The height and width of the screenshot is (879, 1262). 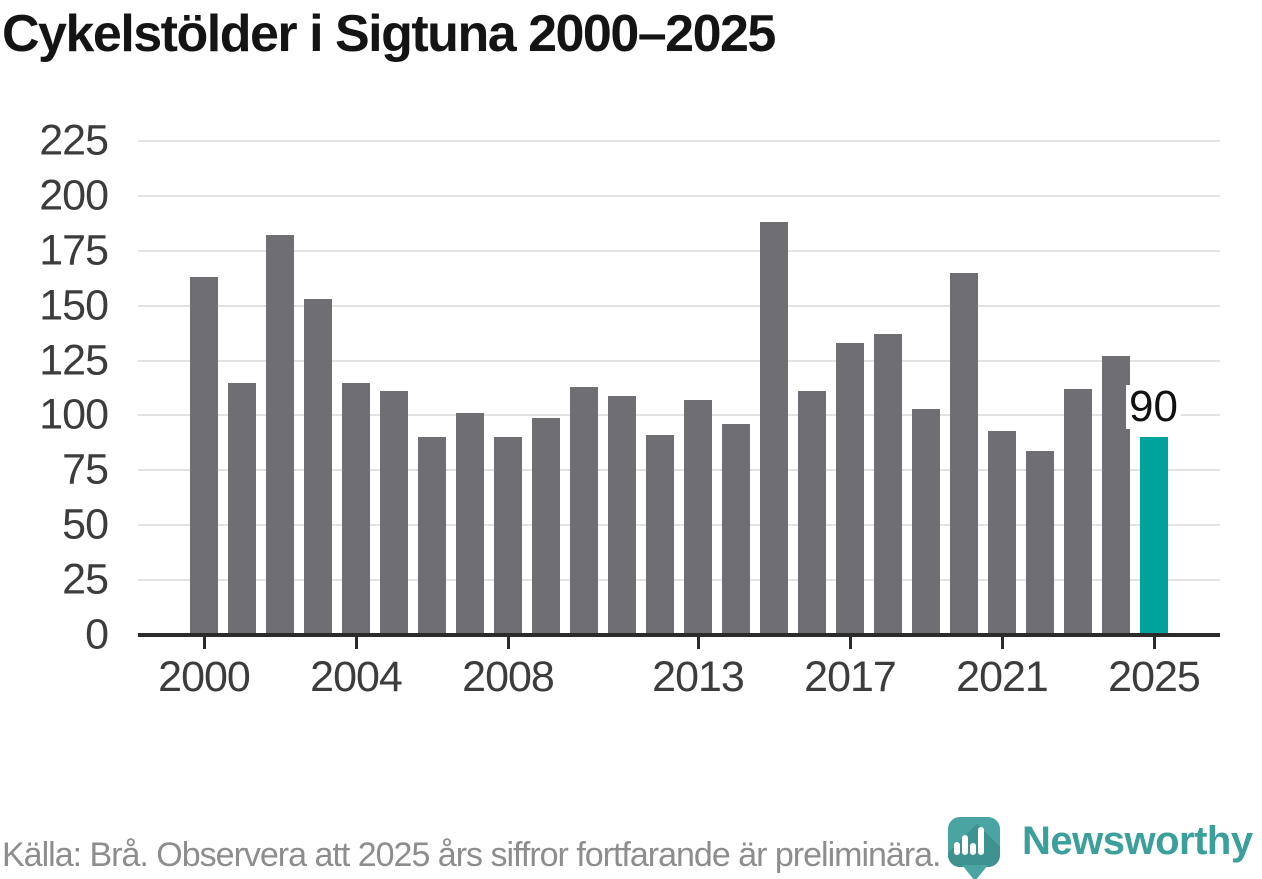 I want to click on bar-2007, so click(x=470, y=524).